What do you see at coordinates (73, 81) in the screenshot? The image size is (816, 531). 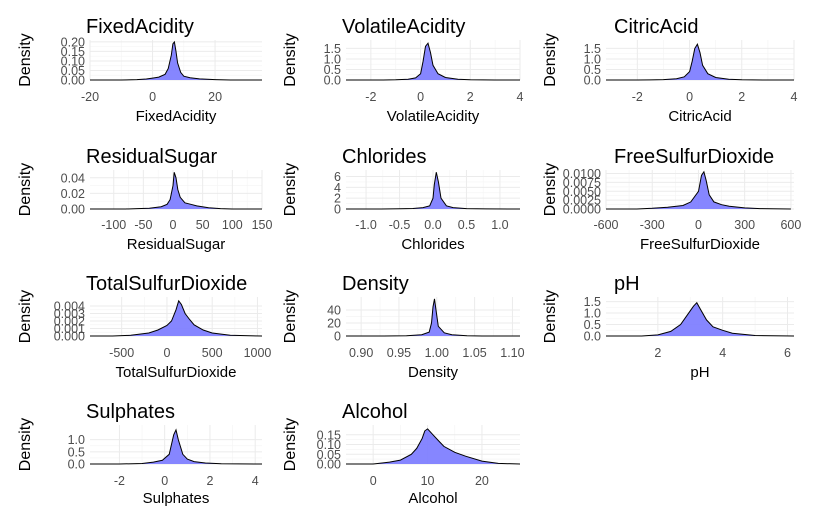 I see `y-tick-label: 0.00` at bounding box center [73, 81].